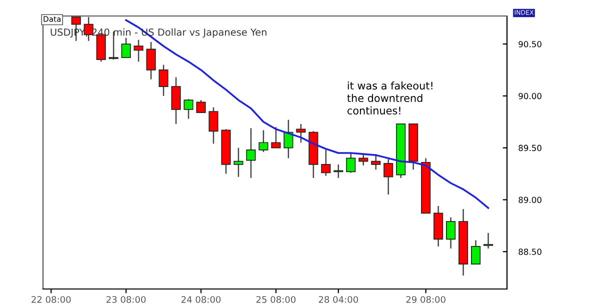  Describe the element at coordinates (530, 251) in the screenshot. I see `y-tick-label: 88.50` at that location.